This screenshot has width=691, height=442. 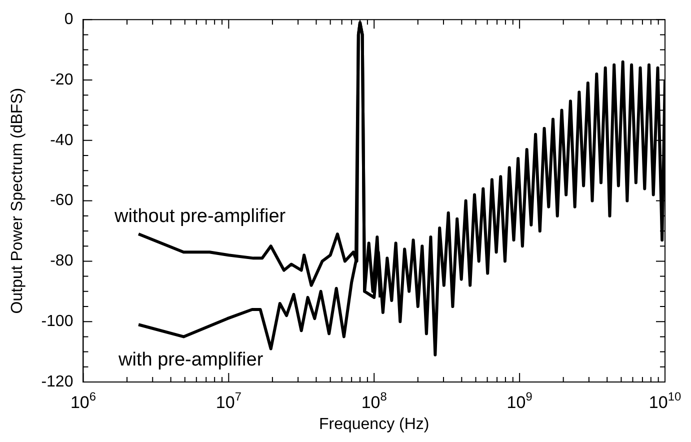 What do you see at coordinates (69, 19) in the screenshot?
I see `y-tick-label: 0` at bounding box center [69, 19].